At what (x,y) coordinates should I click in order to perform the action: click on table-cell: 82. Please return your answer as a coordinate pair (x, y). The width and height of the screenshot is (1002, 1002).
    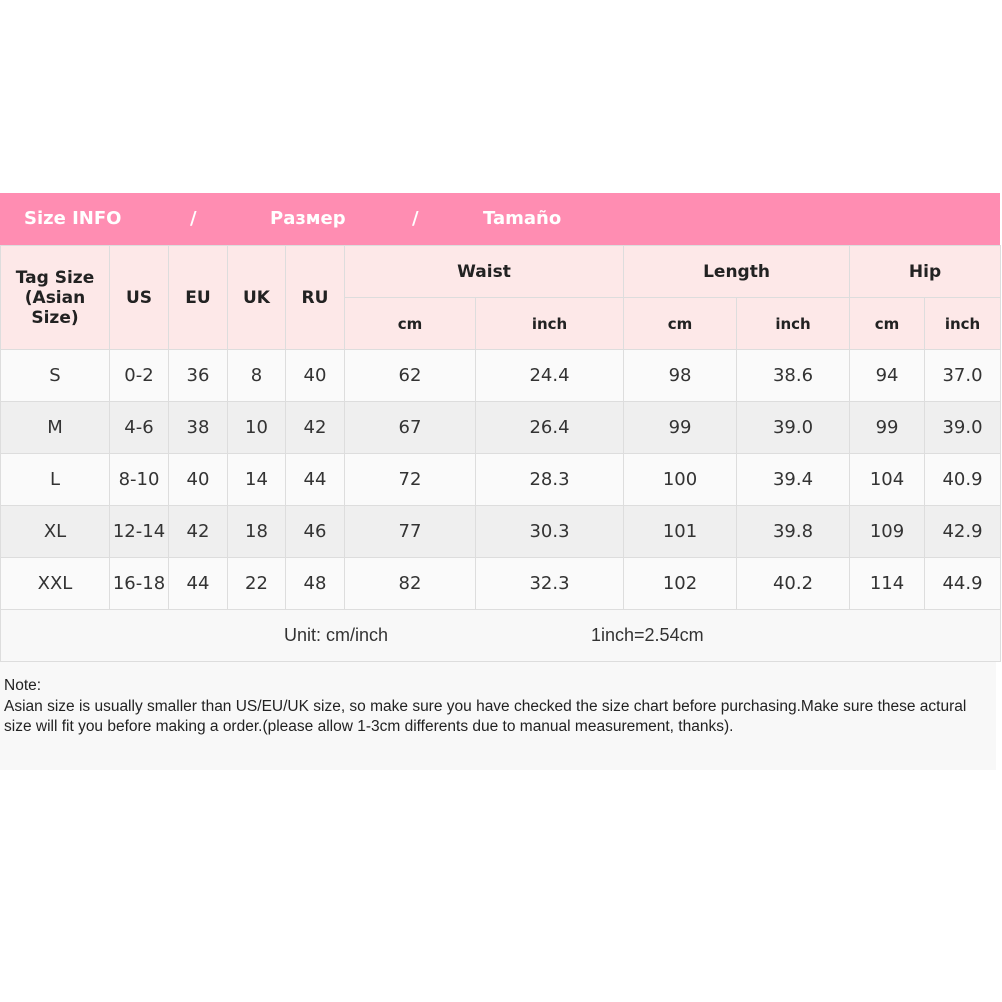
    Looking at the image, I should click on (410, 583).